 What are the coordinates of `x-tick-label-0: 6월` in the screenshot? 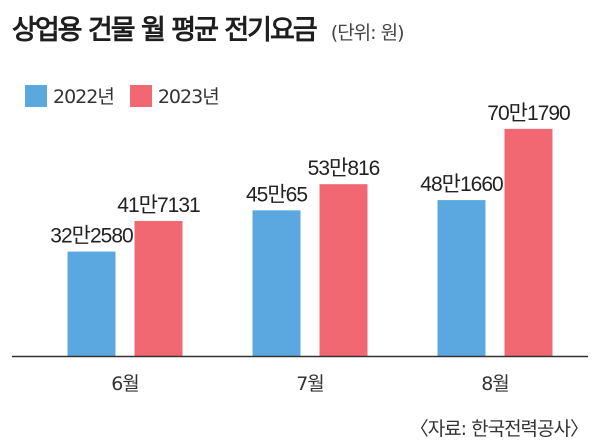 It's located at (125, 384).